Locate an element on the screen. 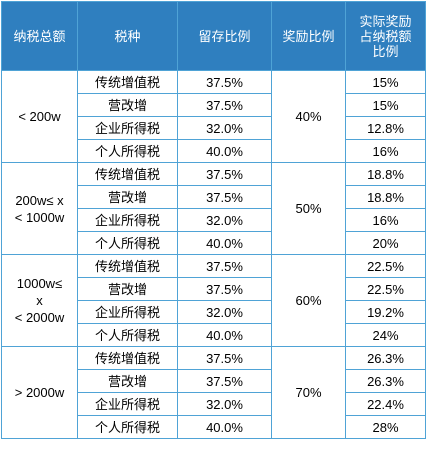 The image size is (426, 449). actual-reward-cell: 20% is located at coordinates (385, 243).